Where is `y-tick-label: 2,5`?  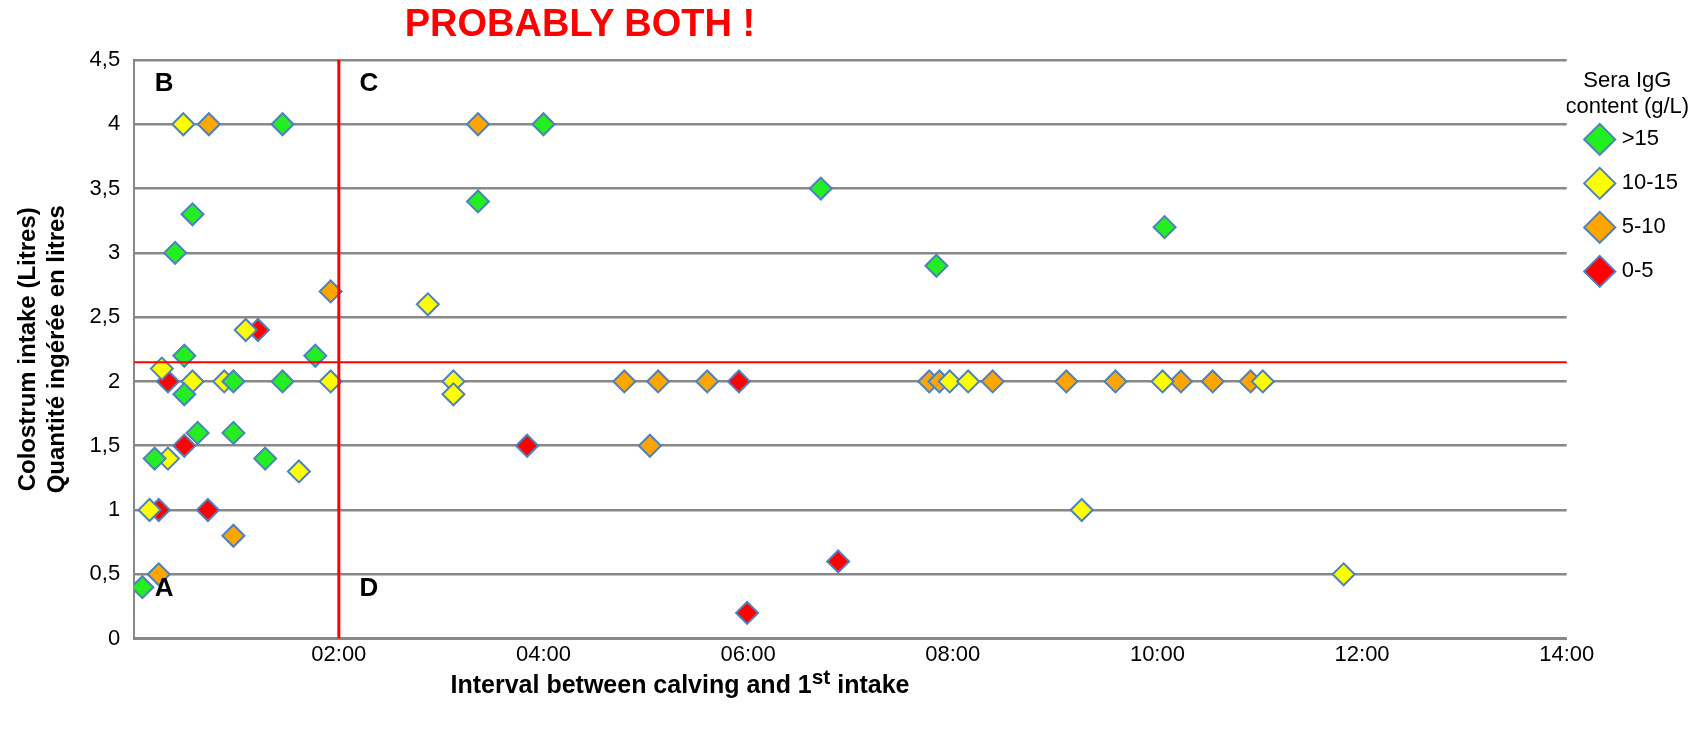 y-tick-label: 2,5 is located at coordinates (105, 316).